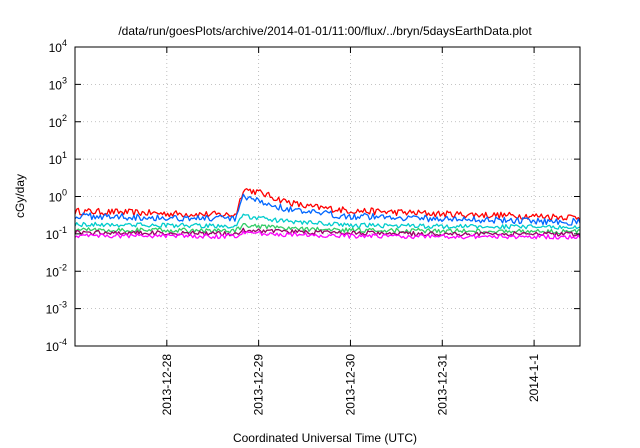  I want to click on x-tick-label: 2014-1-1, so click(534, 378).